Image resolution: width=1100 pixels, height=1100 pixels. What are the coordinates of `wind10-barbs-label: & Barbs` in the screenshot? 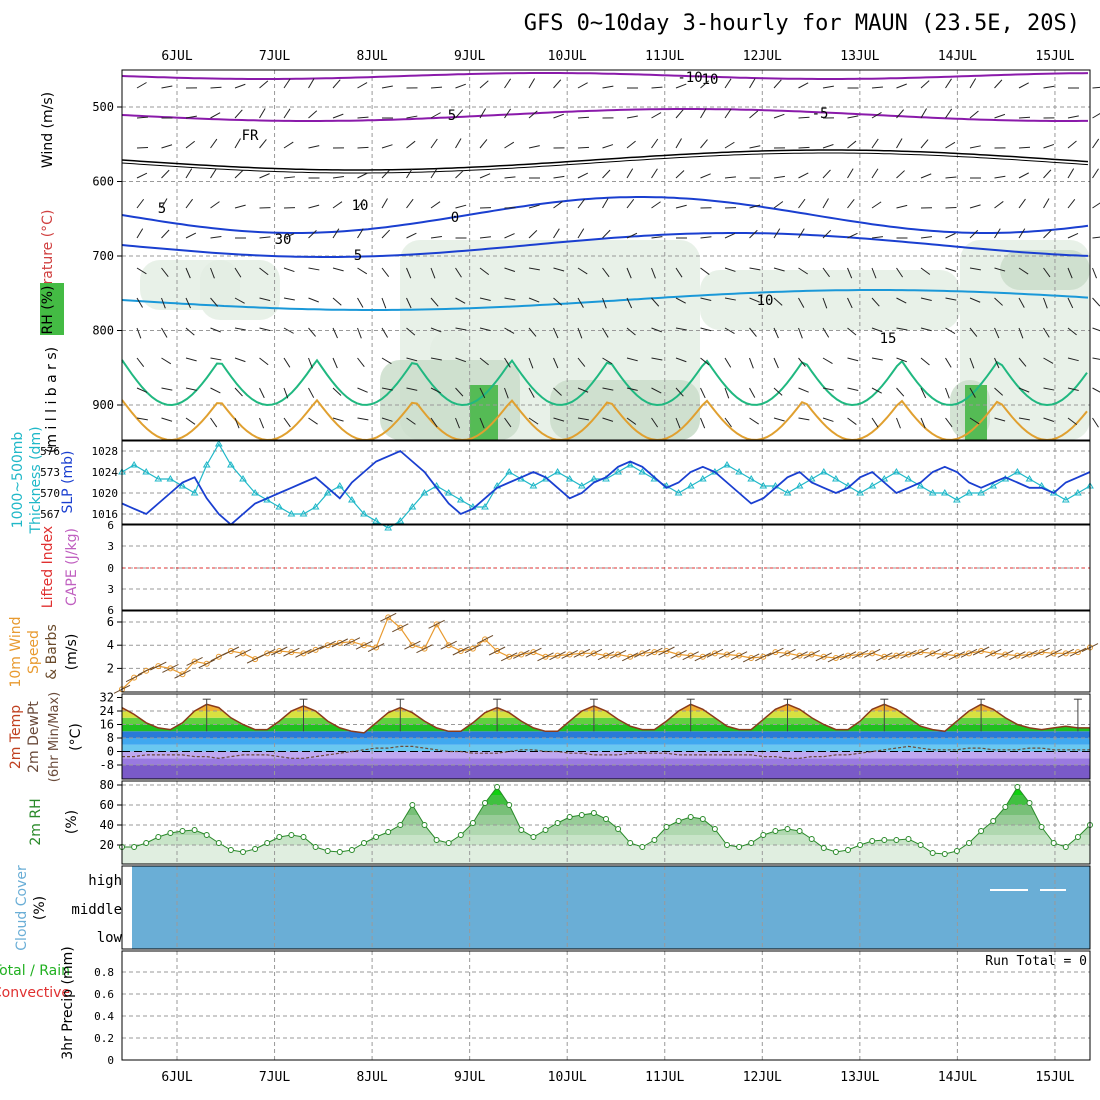 It's located at (52, 652).